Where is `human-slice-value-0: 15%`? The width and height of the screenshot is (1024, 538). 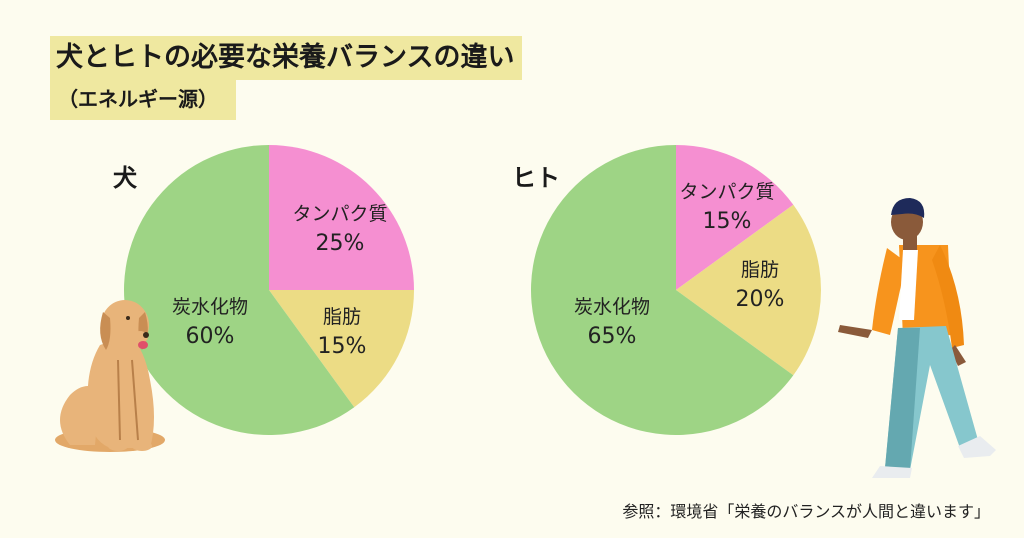
human-slice-value-0: 15% is located at coordinates (727, 221).